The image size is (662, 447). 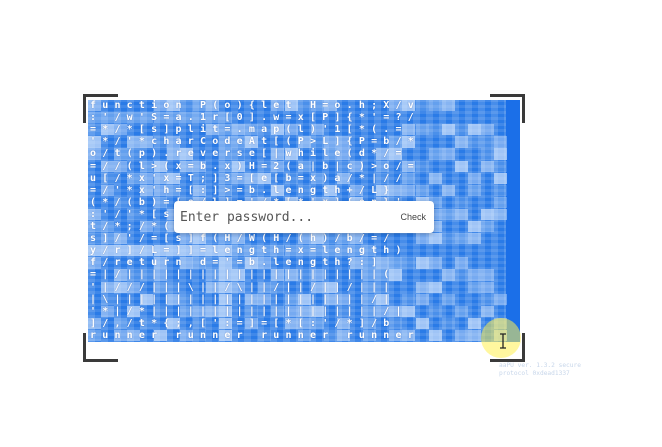 I want to click on code-row: '*|/*|||||||||||||||||||/|, so click(x=249, y=311).